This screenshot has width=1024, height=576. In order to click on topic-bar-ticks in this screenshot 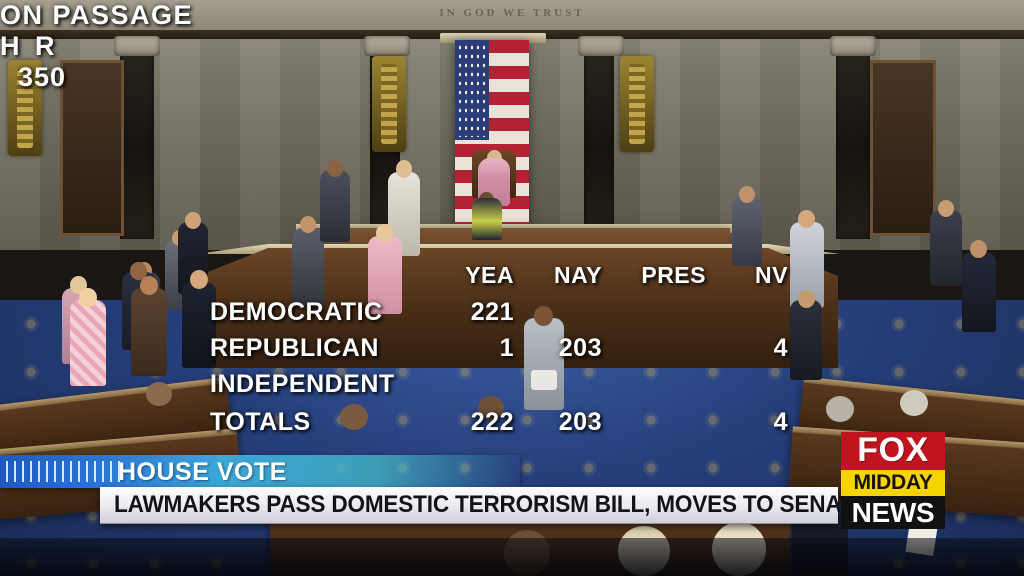, I will do `click(66, 471)`.